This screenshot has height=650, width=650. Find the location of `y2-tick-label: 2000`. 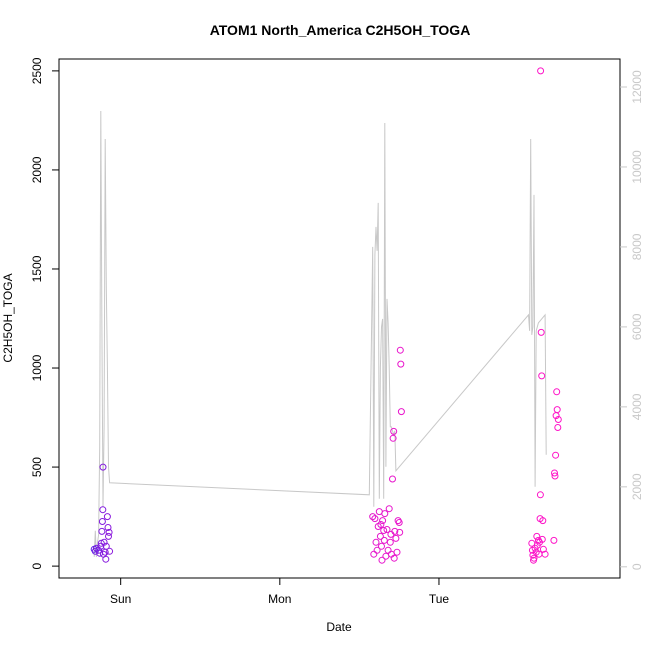

y2-tick-label: 2000 is located at coordinates (637, 486).